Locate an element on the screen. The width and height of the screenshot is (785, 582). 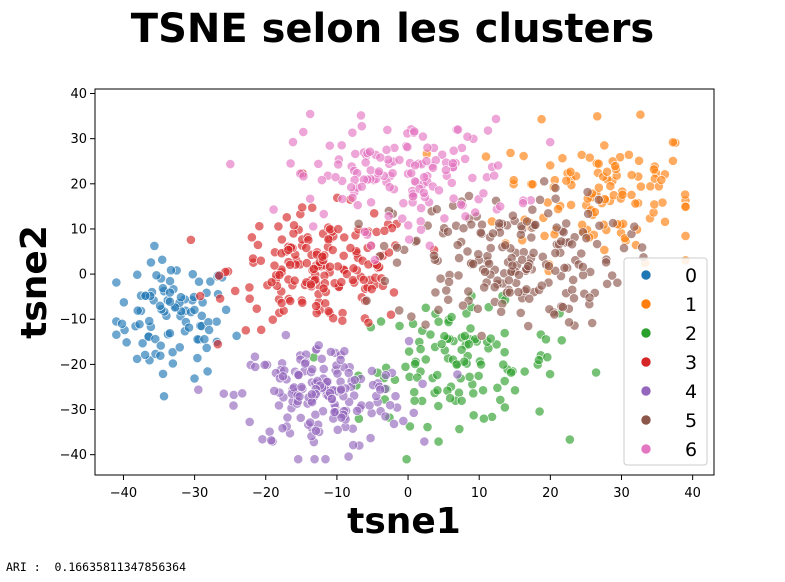
legend-label-6: 6 is located at coordinates (691, 450).